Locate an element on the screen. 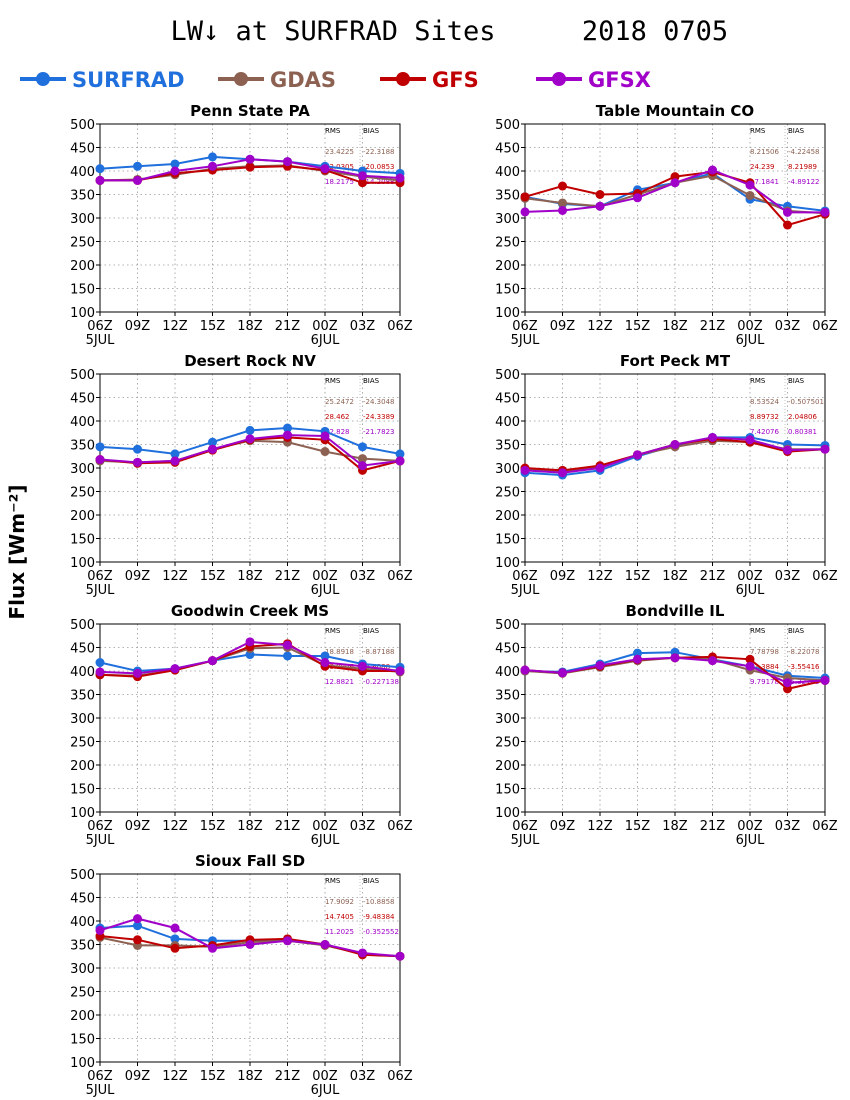 This screenshot has width=850, height=1100. stats-bias: 2.04806 is located at coordinates (802, 417).